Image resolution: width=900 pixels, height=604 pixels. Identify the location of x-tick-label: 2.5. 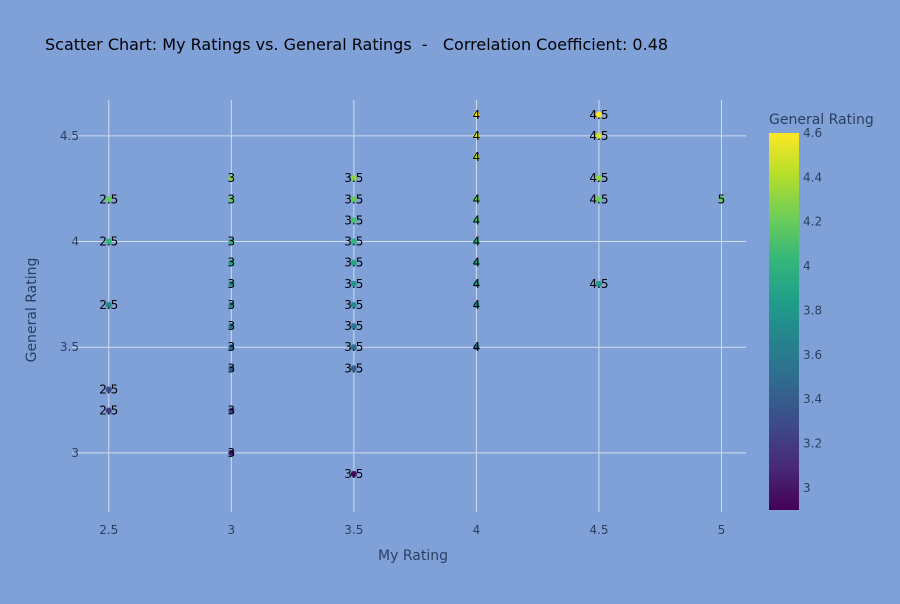
(108, 530).